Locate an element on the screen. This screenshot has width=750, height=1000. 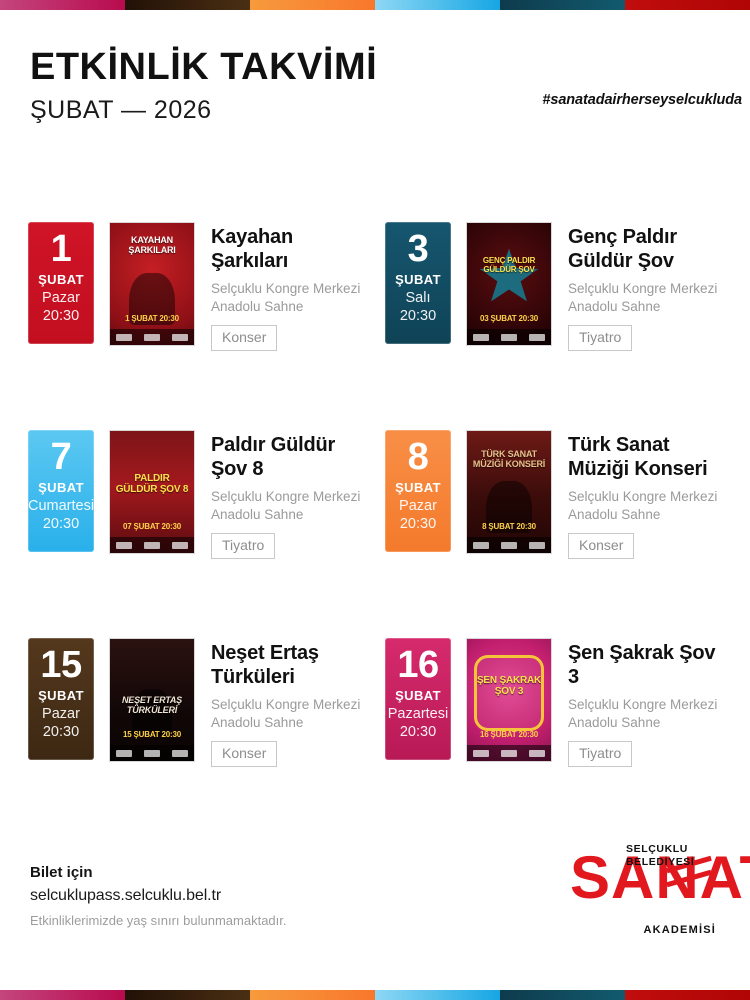
date-weekday: Pazartesi is located at coordinates (418, 714).